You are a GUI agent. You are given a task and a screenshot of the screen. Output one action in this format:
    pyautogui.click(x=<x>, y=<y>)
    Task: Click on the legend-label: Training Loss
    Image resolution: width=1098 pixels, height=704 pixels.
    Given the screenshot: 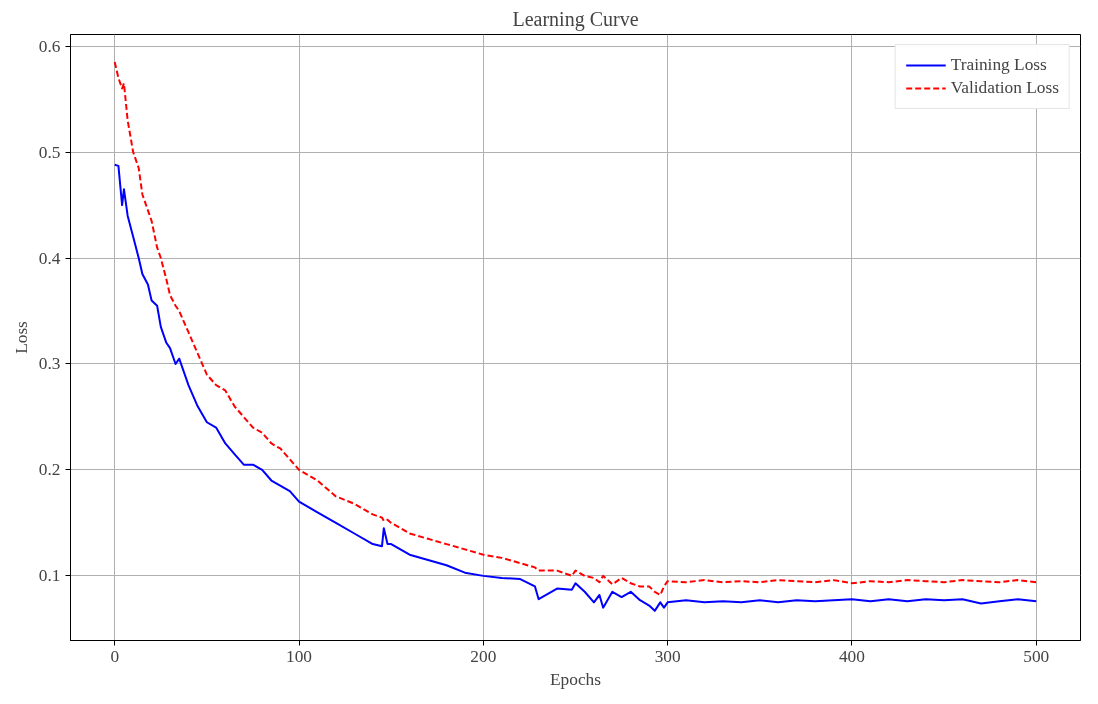 What is the action you would take?
    pyautogui.click(x=998, y=65)
    